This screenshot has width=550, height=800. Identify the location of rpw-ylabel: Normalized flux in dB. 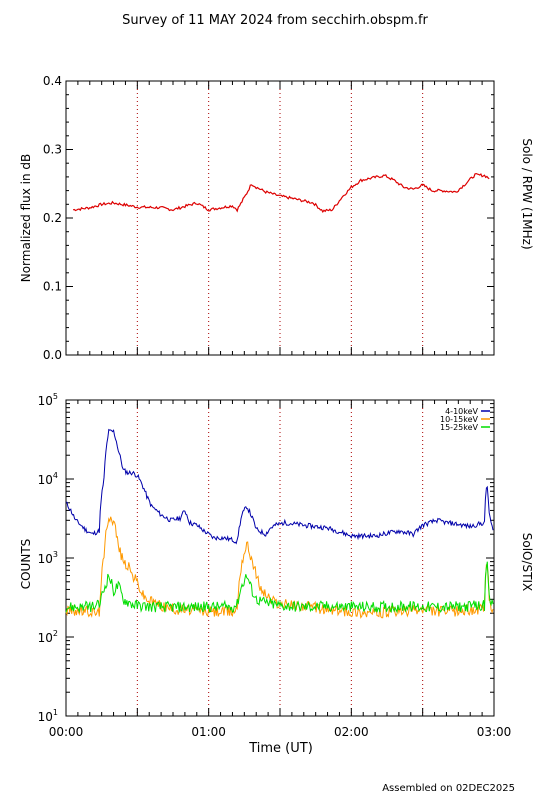
(26, 218).